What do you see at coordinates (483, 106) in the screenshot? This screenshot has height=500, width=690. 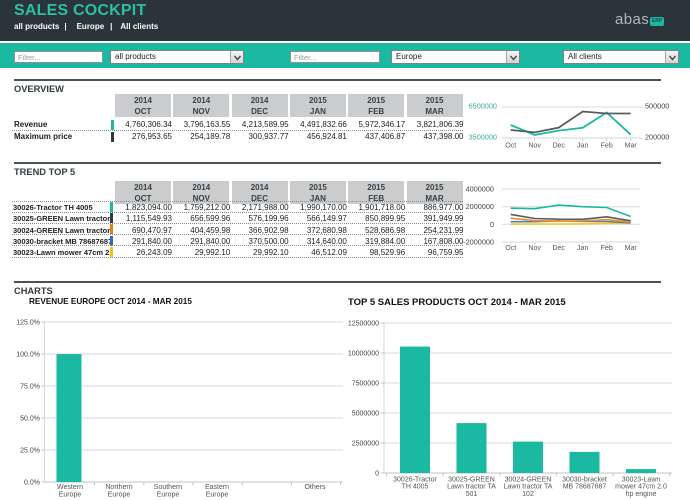 I see `svg-text: 6500000` at bounding box center [483, 106].